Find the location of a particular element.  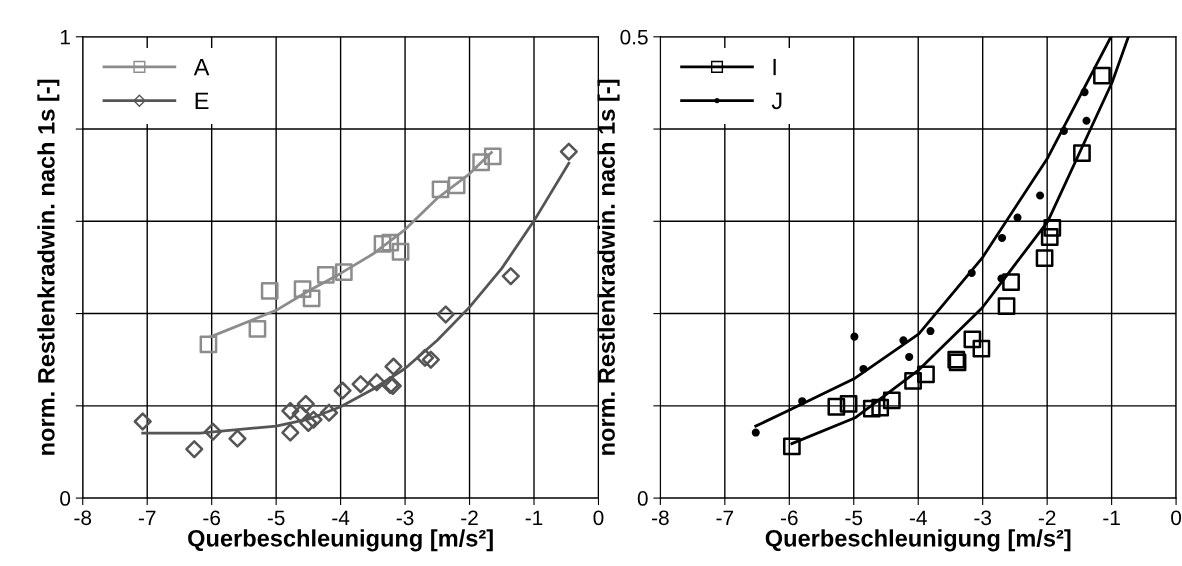

legend-label: I is located at coordinates (774, 67).